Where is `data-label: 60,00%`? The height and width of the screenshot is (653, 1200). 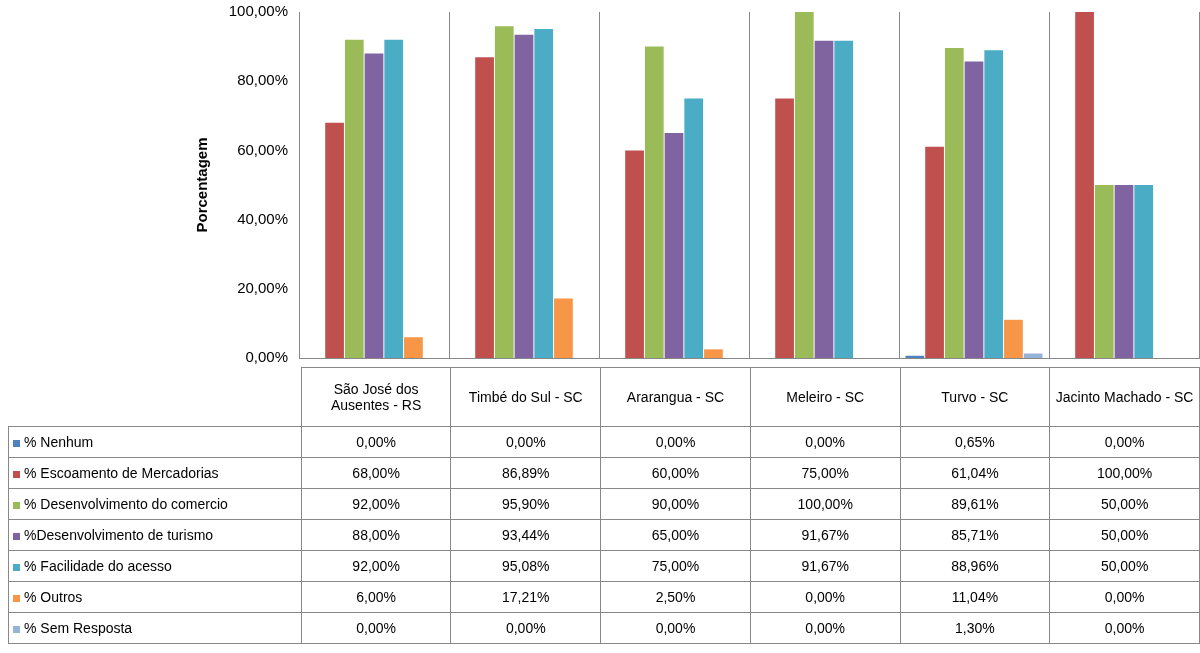 data-label: 60,00% is located at coordinates (675, 473).